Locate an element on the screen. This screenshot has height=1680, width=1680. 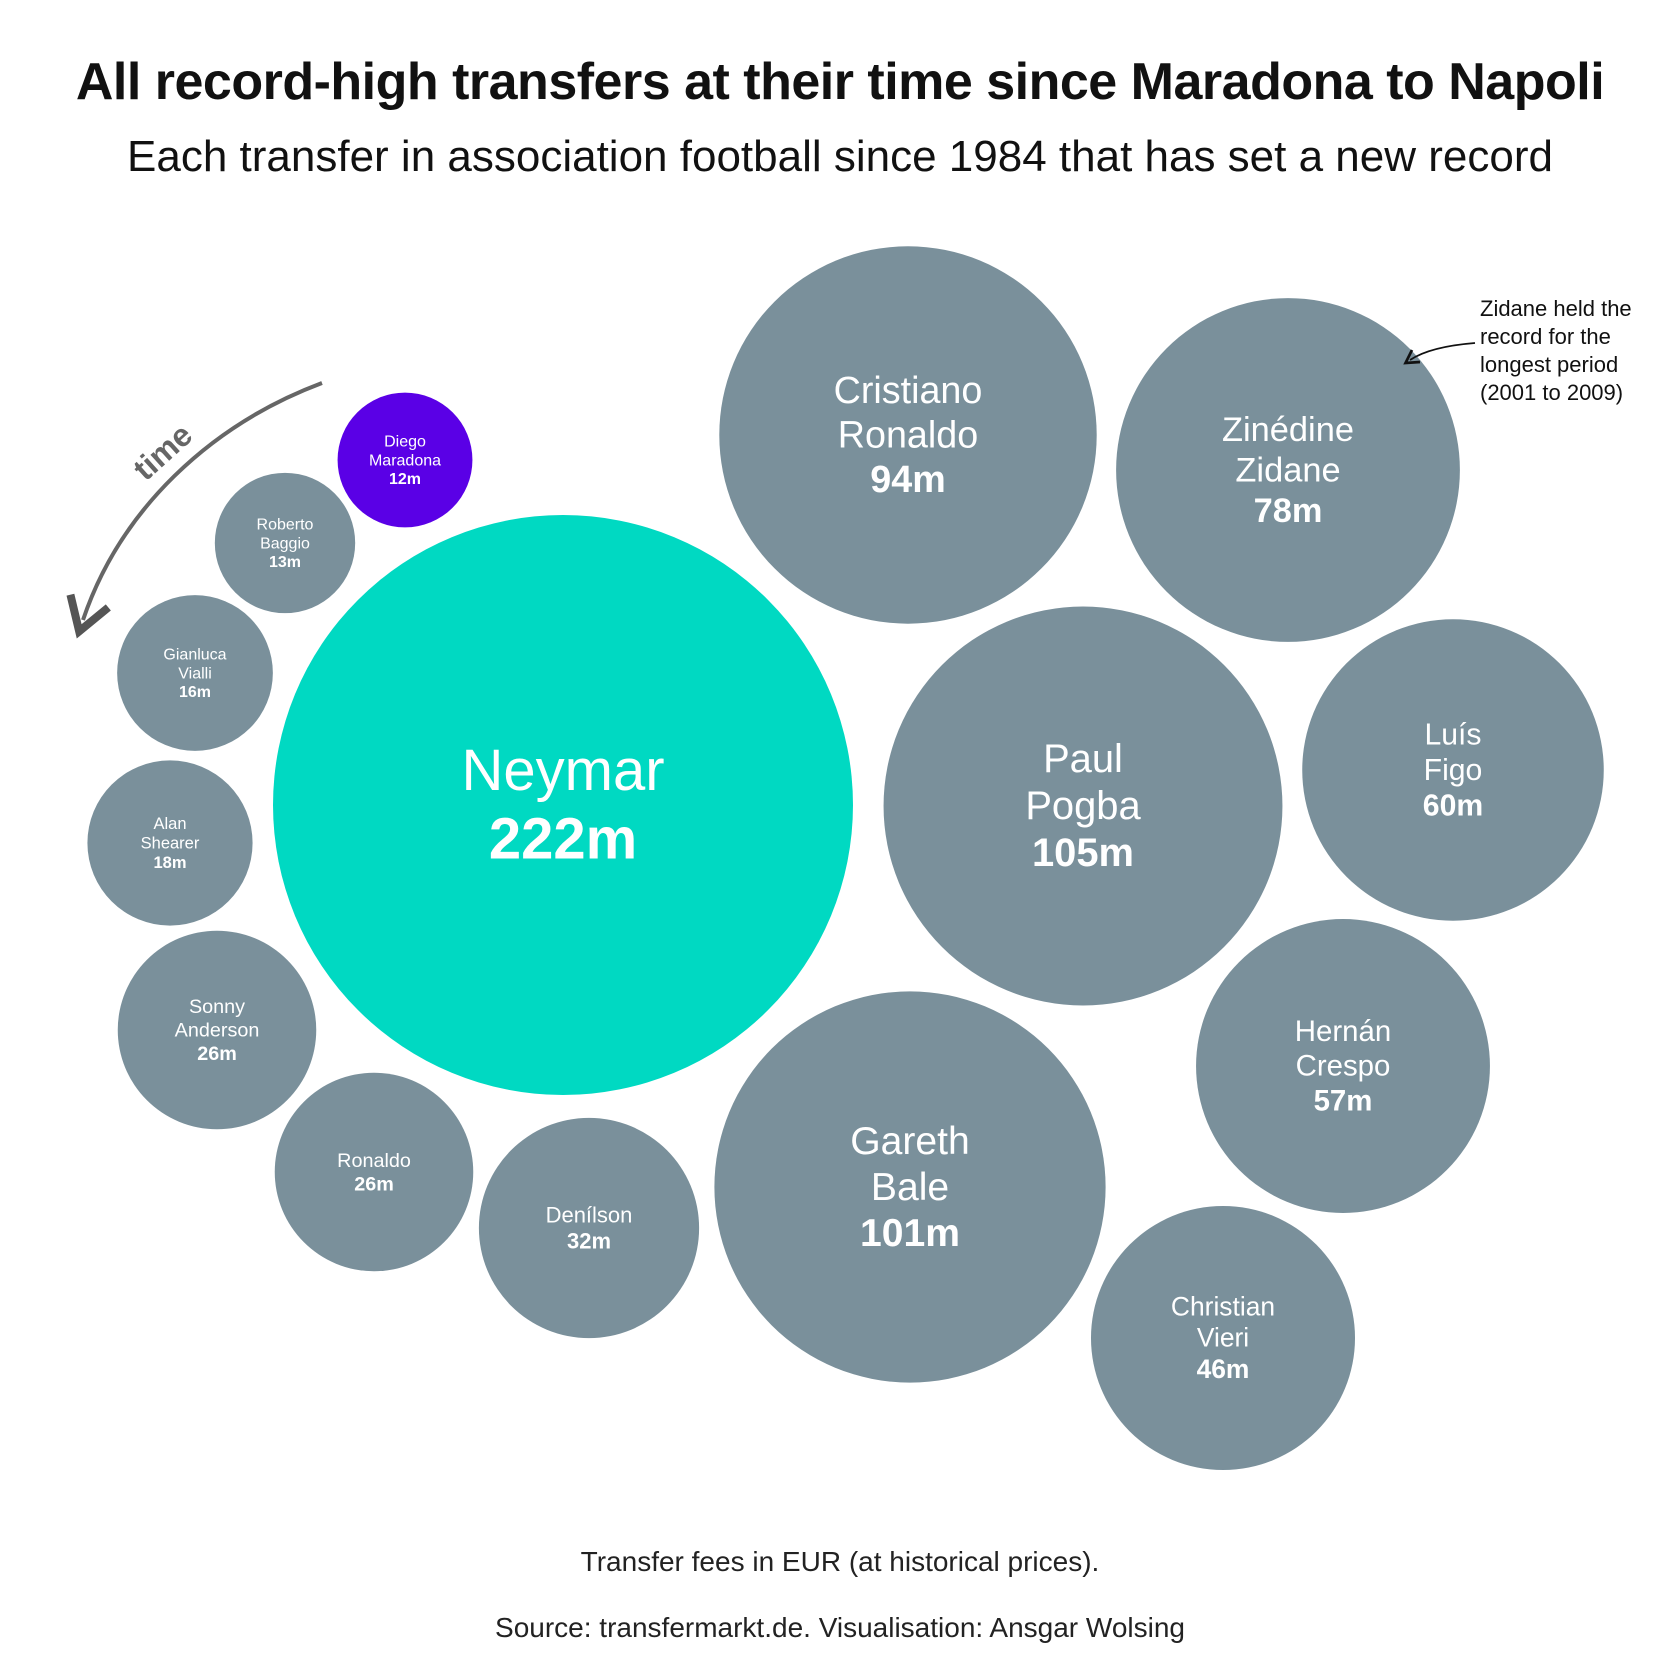
bubble-gianluca-vialli: Gianluca Vialli 16m is located at coordinates (195, 673).